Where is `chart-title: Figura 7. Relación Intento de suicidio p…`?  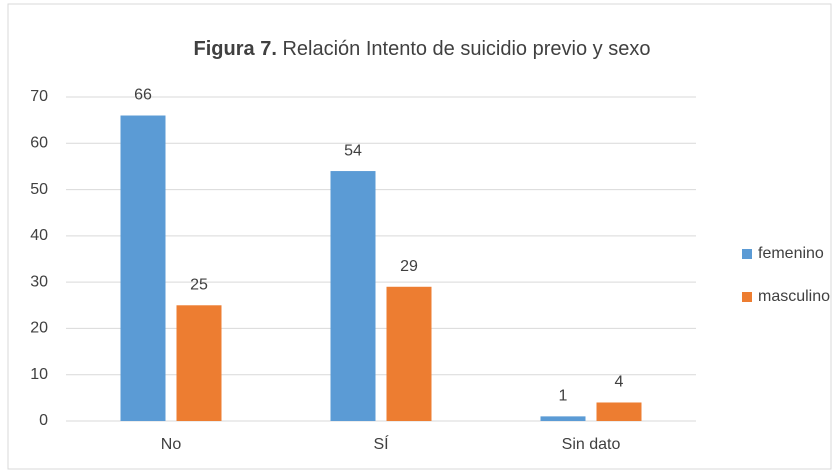 chart-title: Figura 7. Relación Intento de suicidio p… is located at coordinates (422, 49).